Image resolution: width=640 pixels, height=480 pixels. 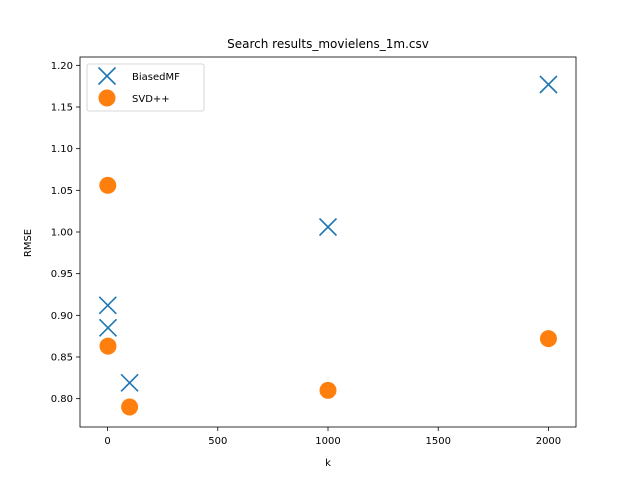 I want to click on x-tick-label: 2000, so click(x=548, y=441).